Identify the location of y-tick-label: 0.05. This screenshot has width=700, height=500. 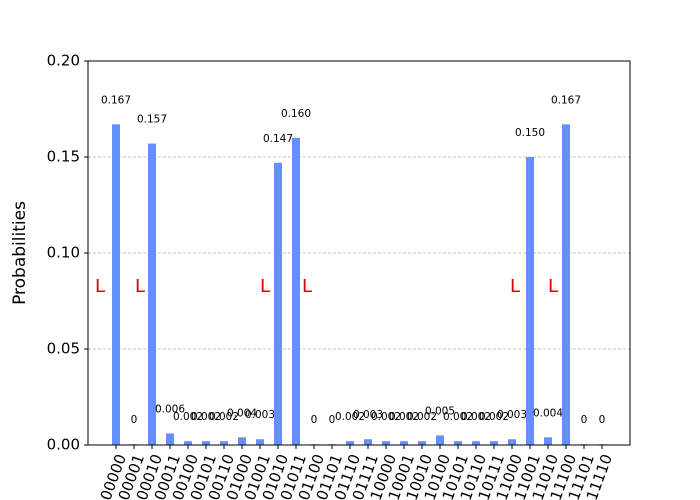
(63, 349).